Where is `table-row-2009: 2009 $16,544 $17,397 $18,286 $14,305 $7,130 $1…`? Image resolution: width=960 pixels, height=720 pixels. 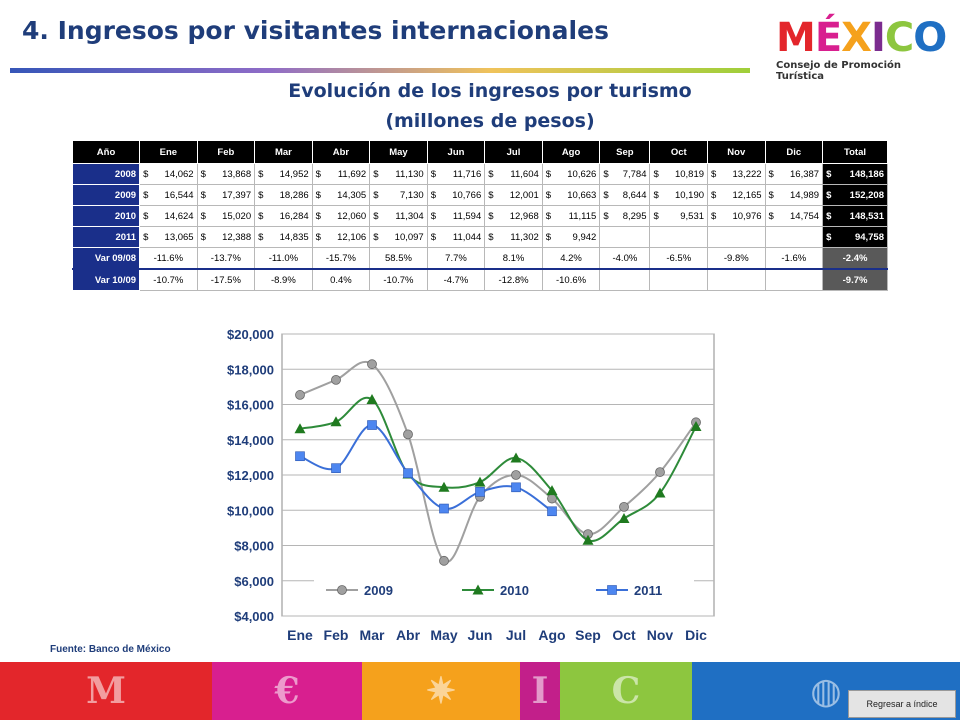
table-row-2009: 2009 $16,544 $17,397 $18,286 $14,305 $7,130 $1… is located at coordinates (479, 195).